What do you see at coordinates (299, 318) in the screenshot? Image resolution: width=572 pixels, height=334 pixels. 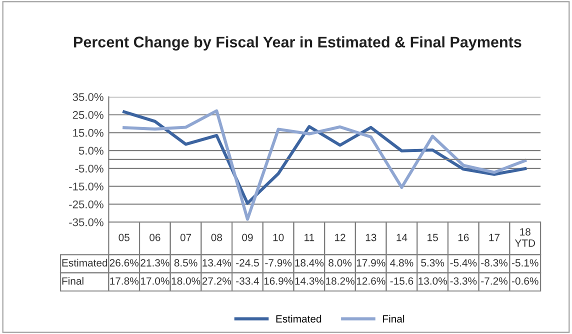 I see `legend-label: Estimated` at bounding box center [299, 318].